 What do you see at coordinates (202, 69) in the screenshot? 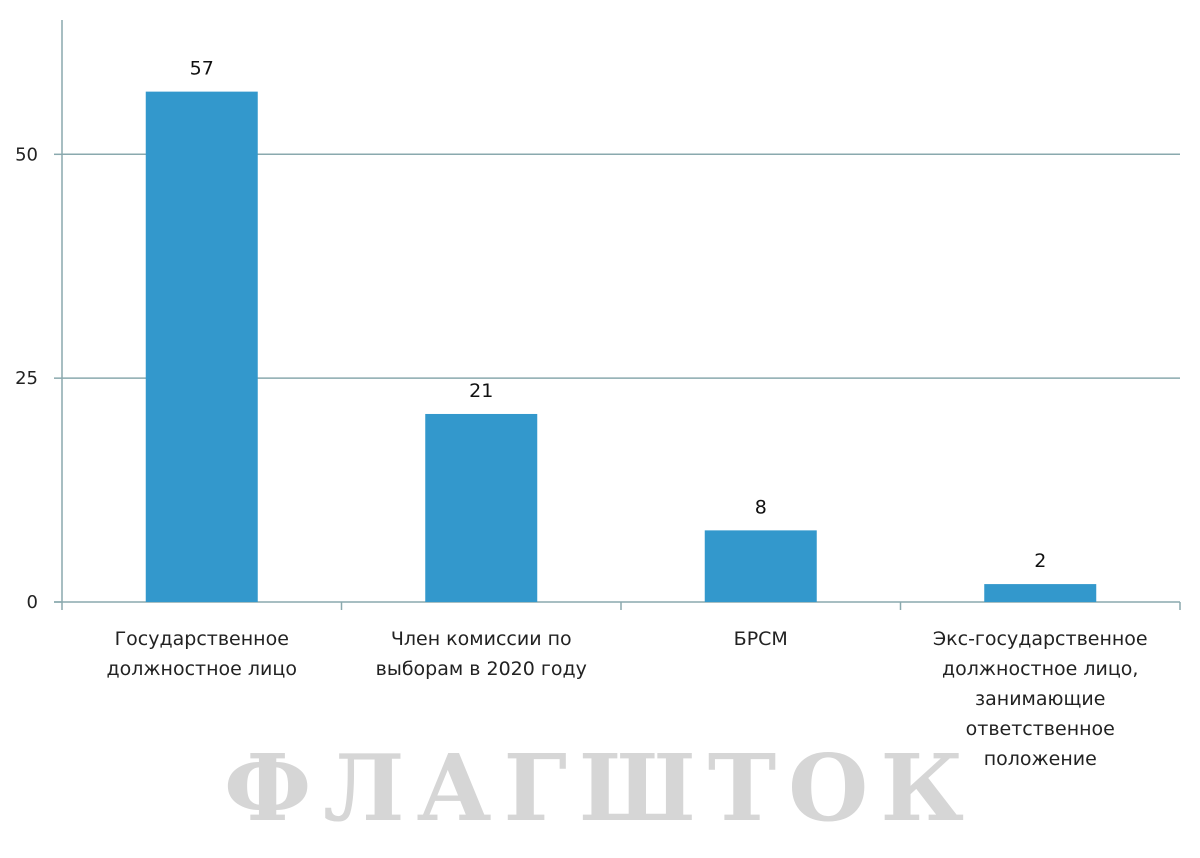
I see `data-label: 57` at bounding box center [202, 69].